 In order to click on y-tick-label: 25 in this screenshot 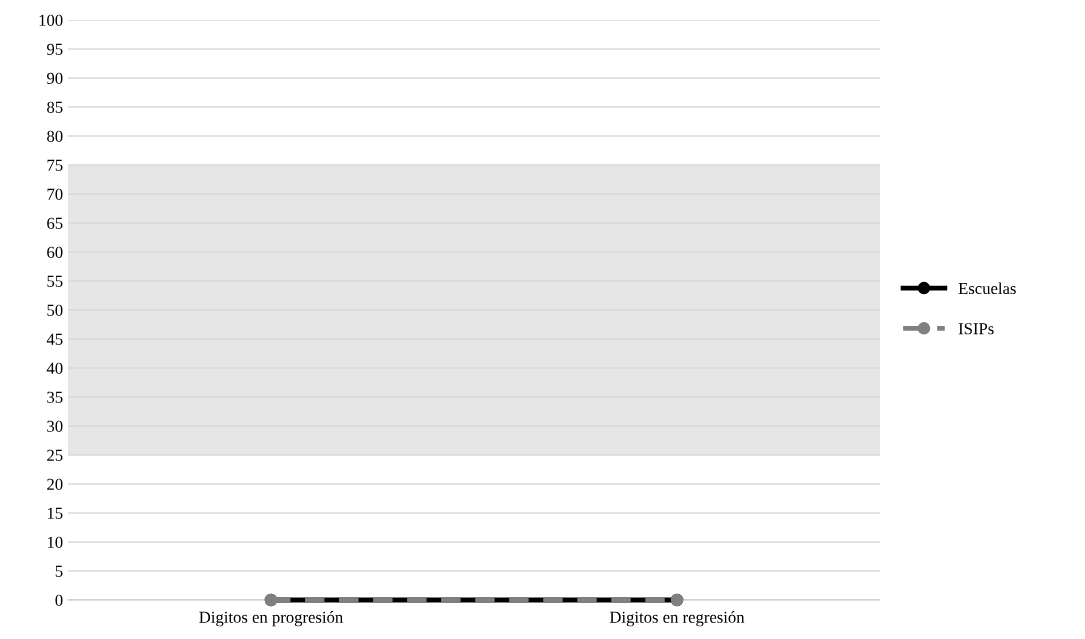, I will do `click(55, 455)`.